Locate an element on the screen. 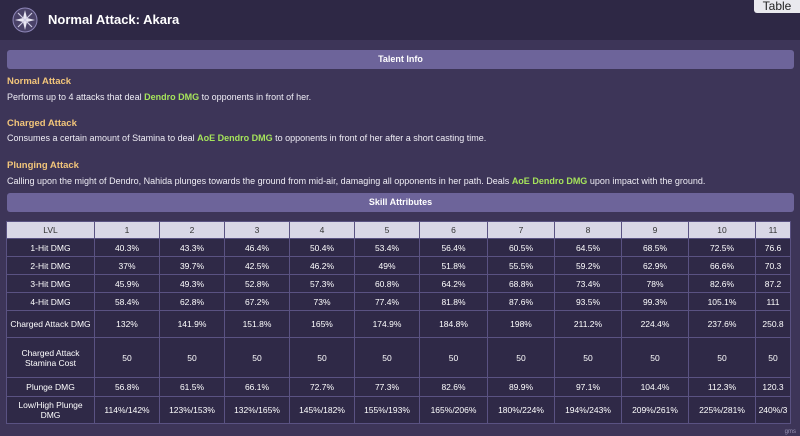  table-cell: 132% is located at coordinates (127, 324).